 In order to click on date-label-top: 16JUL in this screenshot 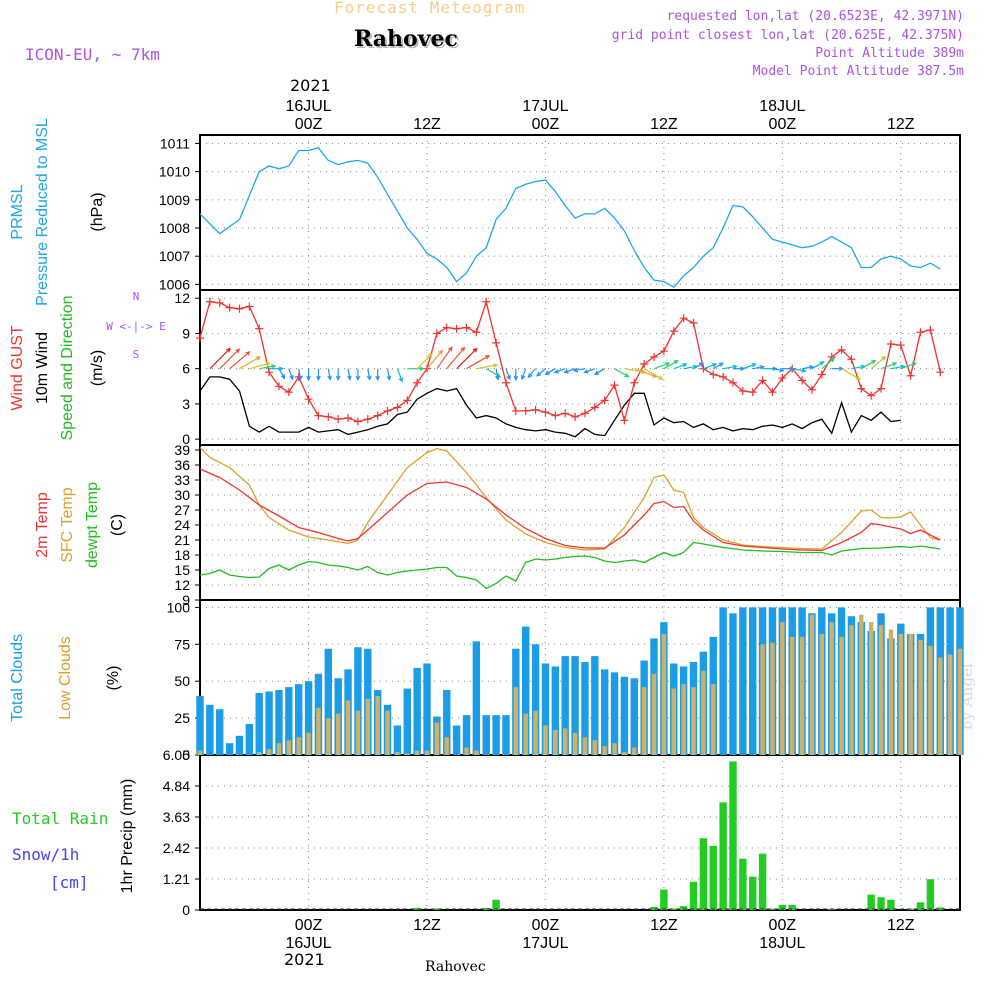, I will do `click(308, 106)`.